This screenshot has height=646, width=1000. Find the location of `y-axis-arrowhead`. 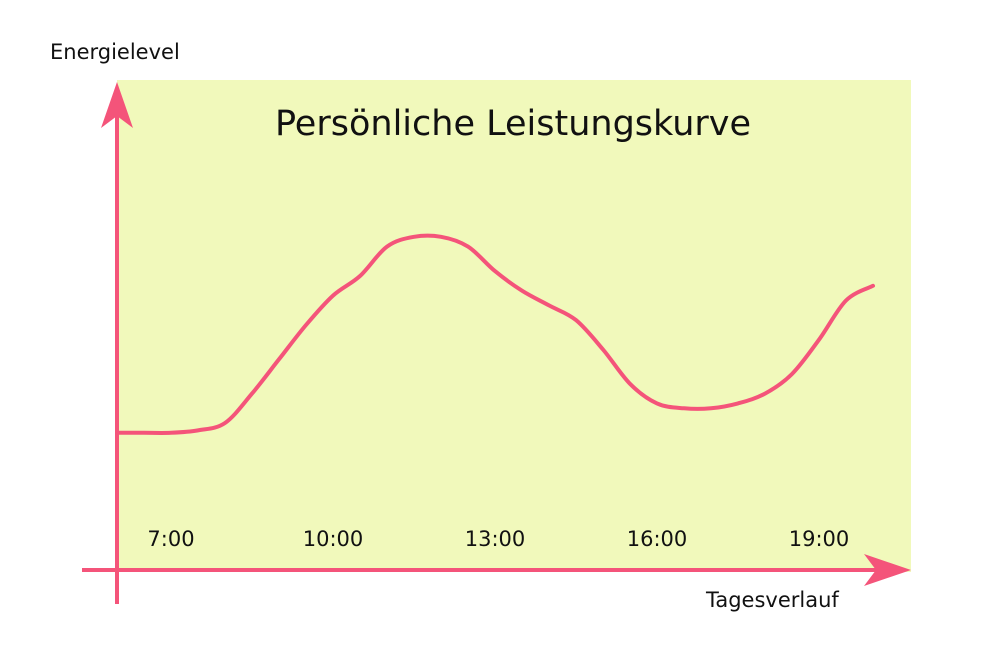

y-axis-arrowhead is located at coordinates (117, 105).